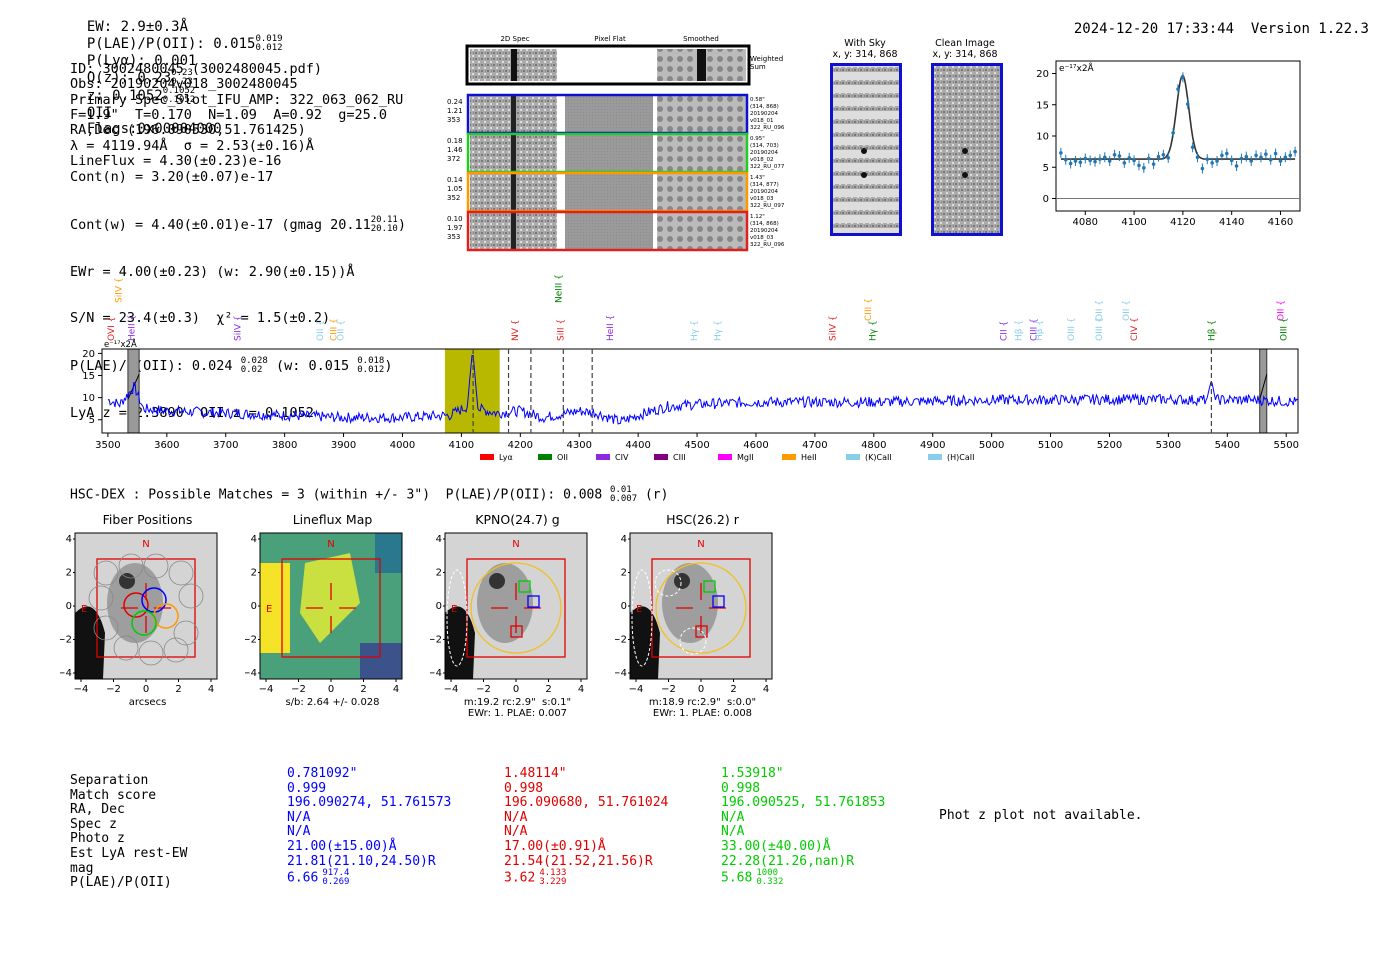 The width and height of the screenshot is (1400, 953). I want to click on header-plae-hi: 0.019, so click(269, 39).